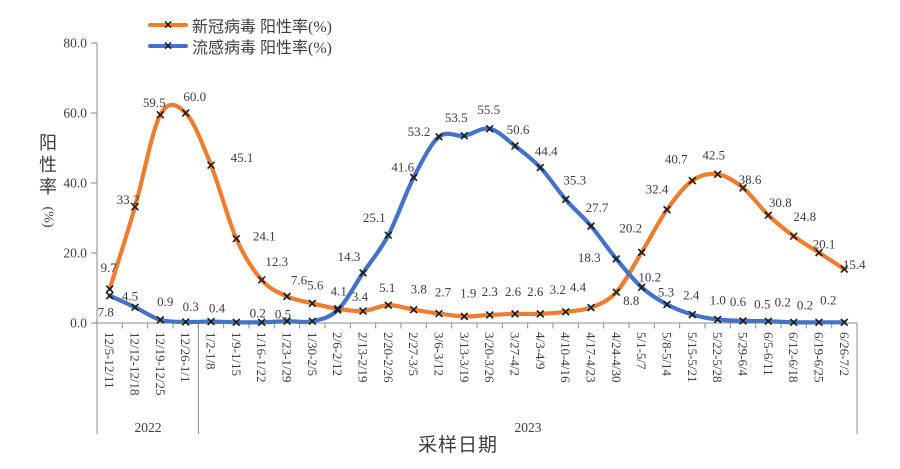 Image resolution: width=900 pixels, height=469 pixels. Describe the element at coordinates (443, 292) in the screenshot. I see `covid-data-label: 2.7` at that location.